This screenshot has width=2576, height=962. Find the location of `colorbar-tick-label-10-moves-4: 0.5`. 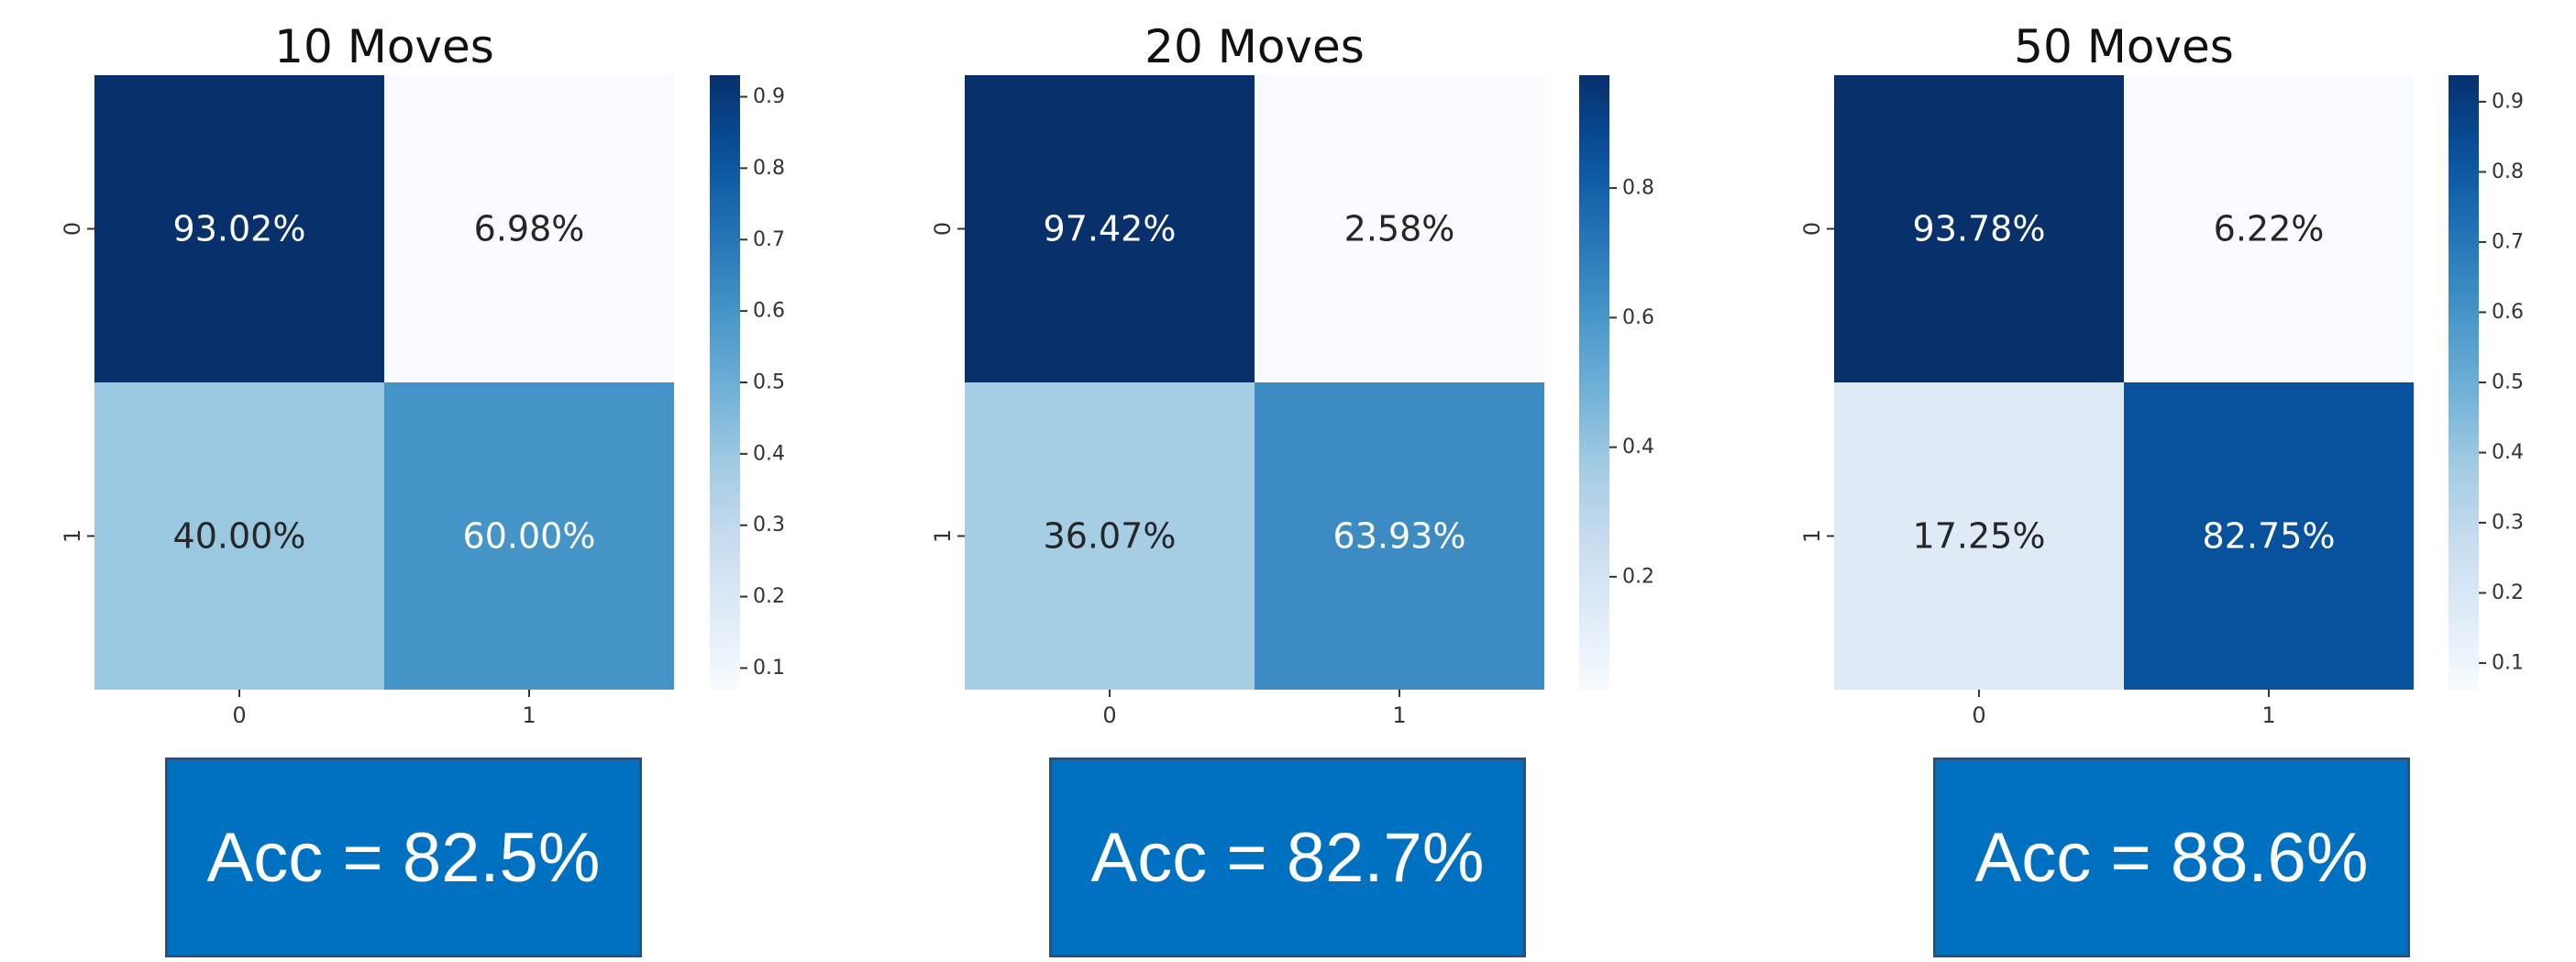

colorbar-tick-label-10-moves-4: 0.5 is located at coordinates (769, 382).